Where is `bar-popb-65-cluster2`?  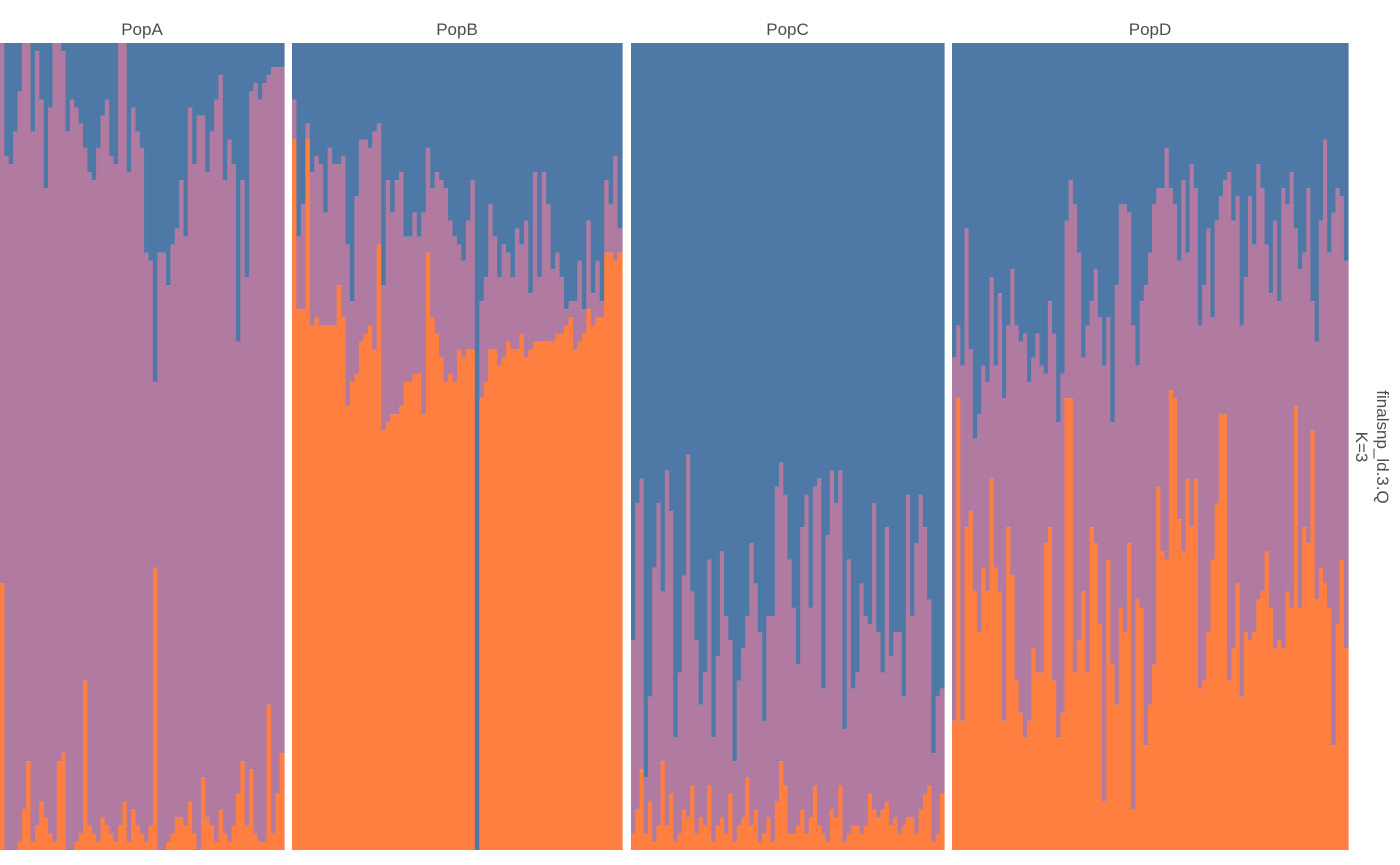 bar-popb-65-cluster2 is located at coordinates (584, 321).